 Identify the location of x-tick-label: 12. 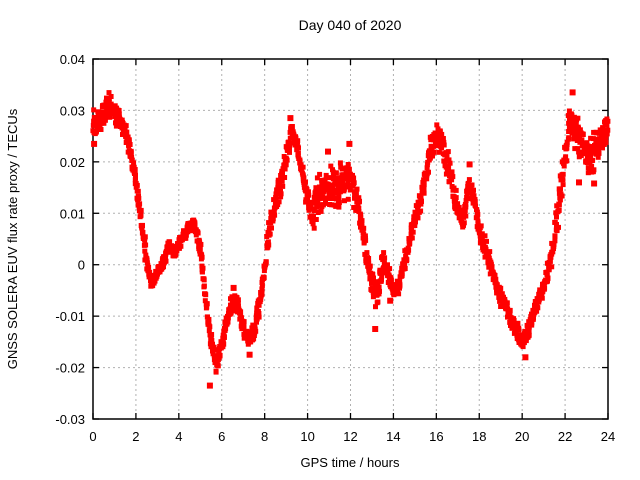
(350, 436).